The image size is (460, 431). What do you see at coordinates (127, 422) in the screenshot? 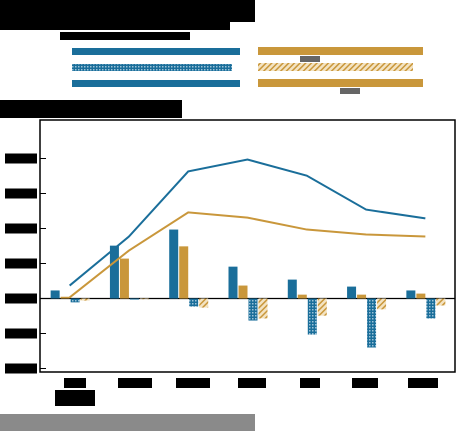
I see `footer-bar` at bounding box center [127, 422].